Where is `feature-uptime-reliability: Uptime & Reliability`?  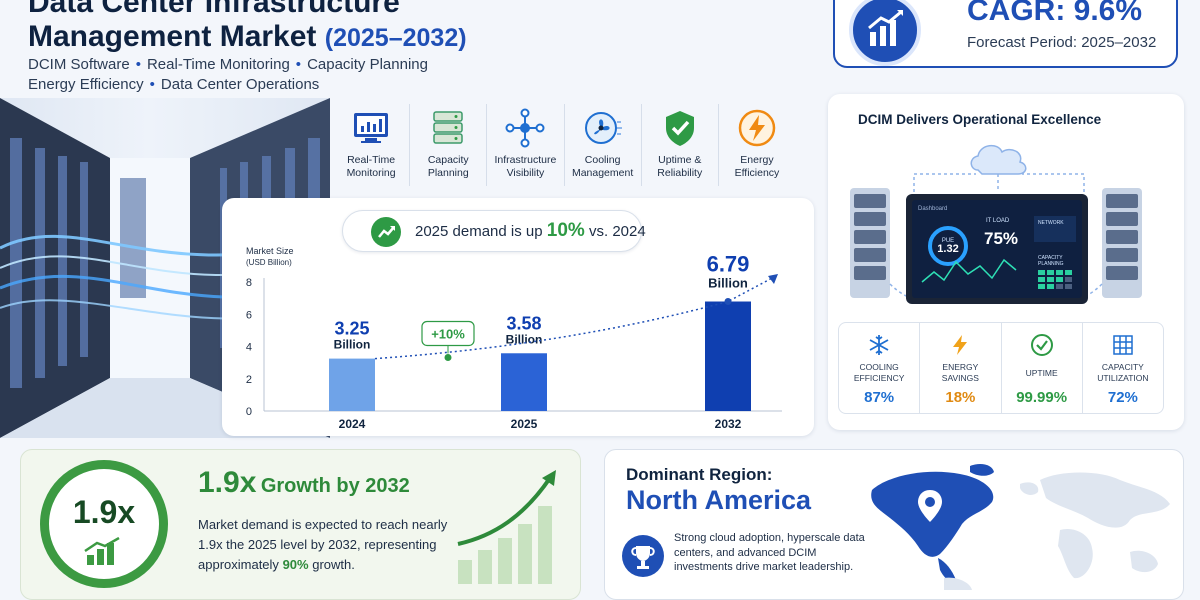
feature-uptime-reliability: Uptime & Reliability is located at coordinates (680, 145).